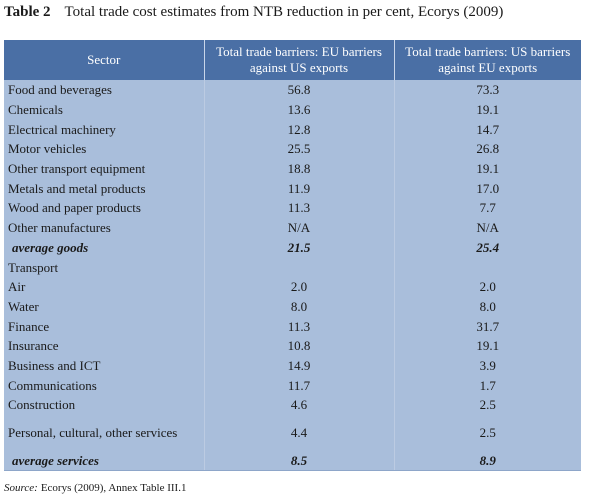 The width and height of the screenshot is (596, 499). I want to click on value-cell: 25.4, so click(487, 247).